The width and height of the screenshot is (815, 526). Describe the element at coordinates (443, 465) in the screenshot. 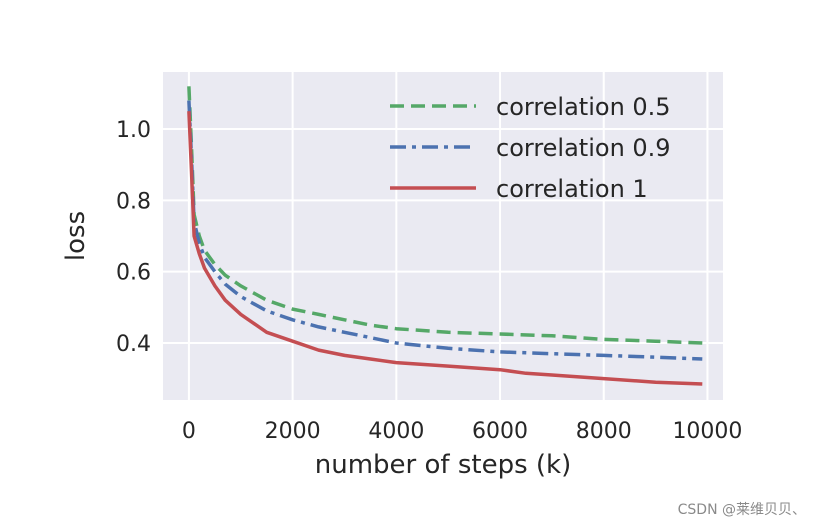

I see `x-axis-label: number of steps (k)` at that location.